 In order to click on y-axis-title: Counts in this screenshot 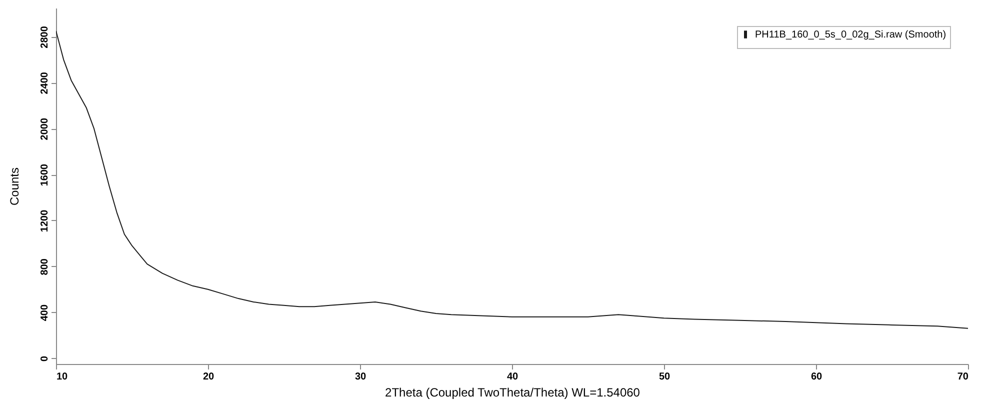, I will do `click(15, 186)`.